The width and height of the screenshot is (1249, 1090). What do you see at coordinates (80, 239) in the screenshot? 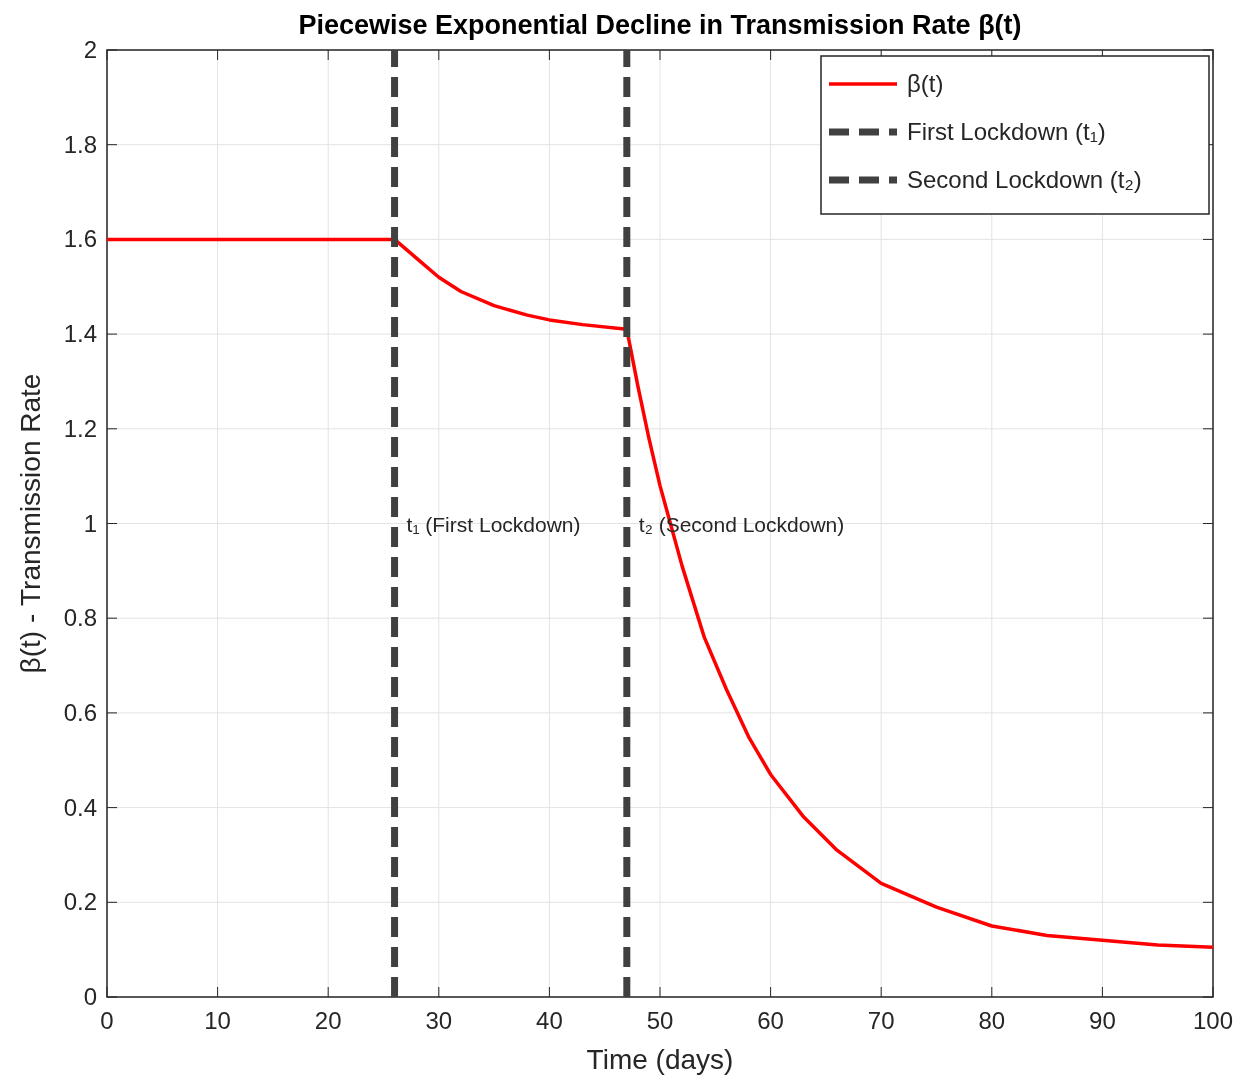
I see `y-tick-label: 1.6` at bounding box center [80, 239].